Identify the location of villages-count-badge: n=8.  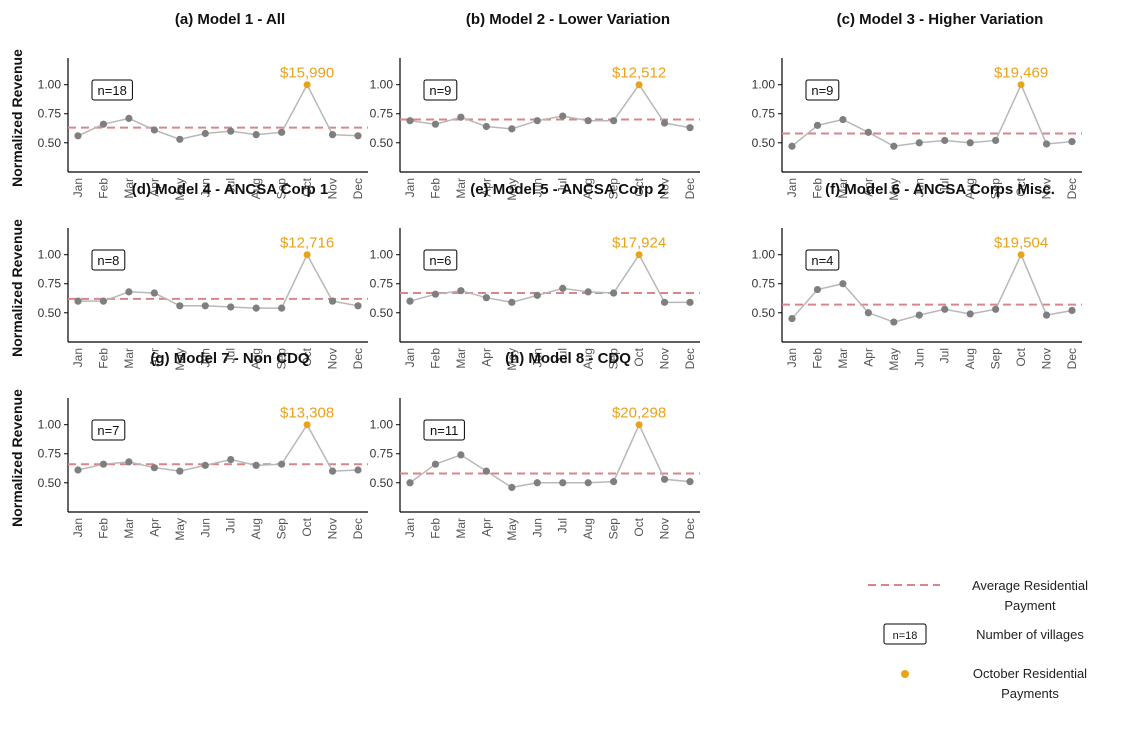
(108, 260).